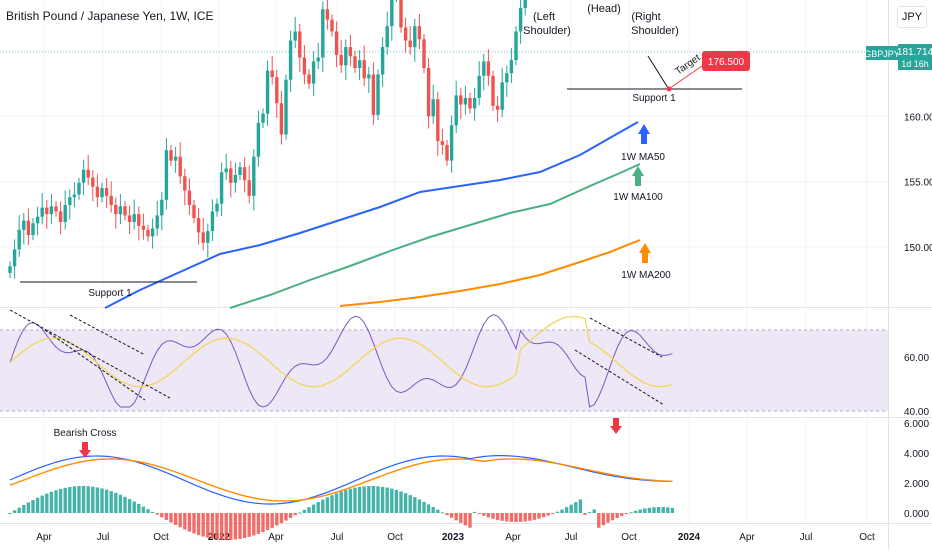  Describe the element at coordinates (916, 514) in the screenshot. I see `macd-tick-label: 0.000` at that location.